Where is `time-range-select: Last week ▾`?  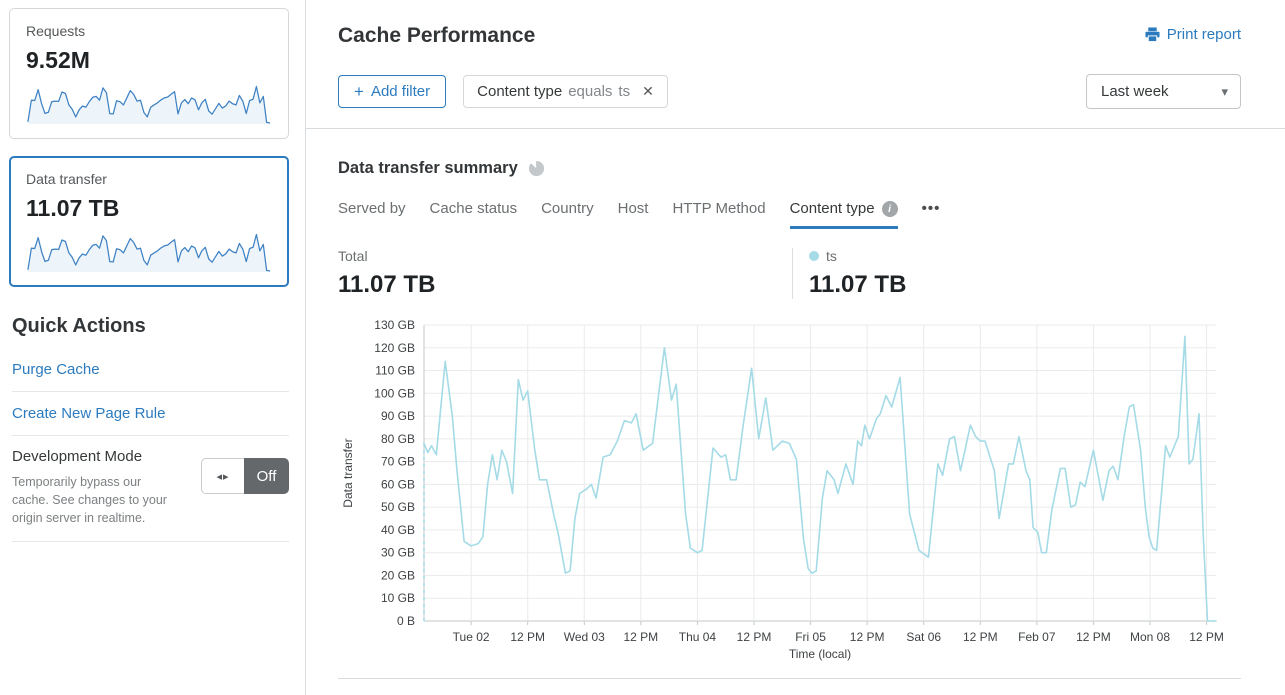 time-range-select: Last week ▾ is located at coordinates (1163, 91).